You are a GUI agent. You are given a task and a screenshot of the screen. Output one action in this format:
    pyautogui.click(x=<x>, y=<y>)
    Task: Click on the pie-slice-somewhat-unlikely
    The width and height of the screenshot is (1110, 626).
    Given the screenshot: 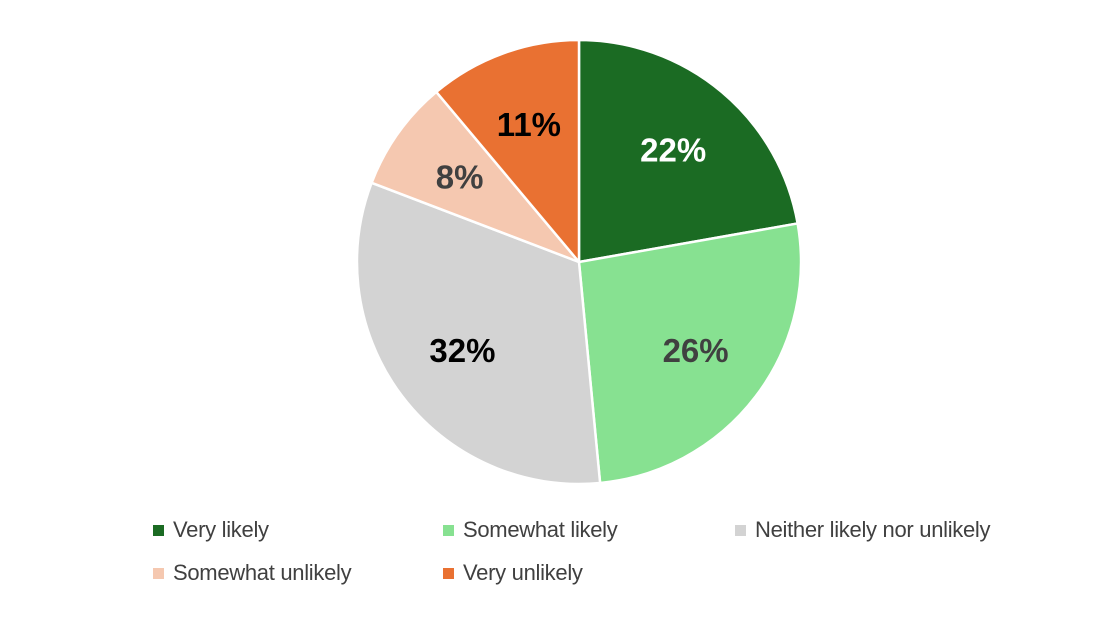 What is the action you would take?
    pyautogui.click(x=475, y=177)
    